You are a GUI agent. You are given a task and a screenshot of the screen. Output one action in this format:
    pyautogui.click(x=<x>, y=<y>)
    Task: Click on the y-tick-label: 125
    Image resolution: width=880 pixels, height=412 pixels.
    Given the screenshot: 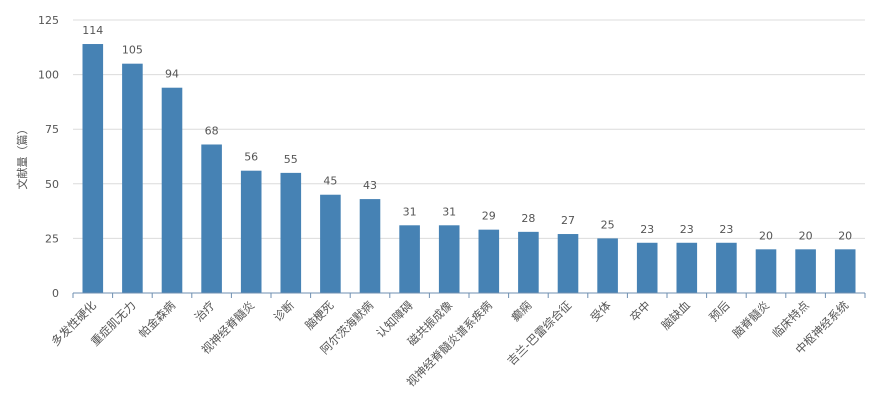 What is the action you would take?
    pyautogui.click(x=48, y=20)
    